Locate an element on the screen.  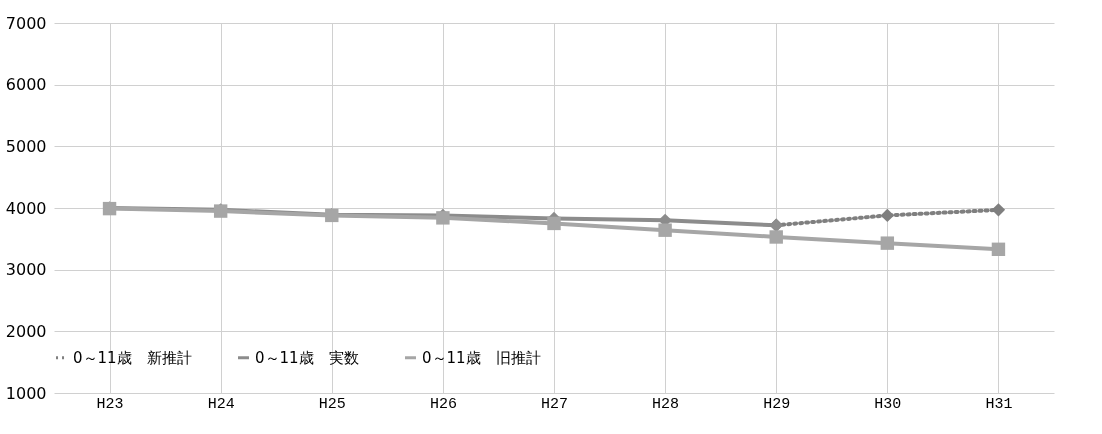
x-tick-label: H24 is located at coordinates (221, 404).